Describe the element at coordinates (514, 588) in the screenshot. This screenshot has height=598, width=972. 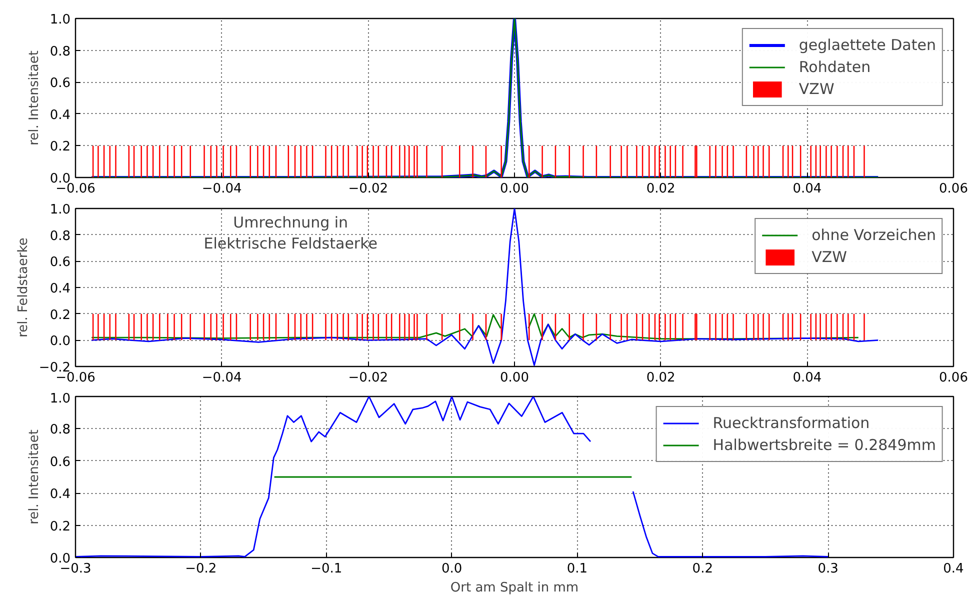
I see `x-axis-title: Ort am Spalt in mm` at that location.